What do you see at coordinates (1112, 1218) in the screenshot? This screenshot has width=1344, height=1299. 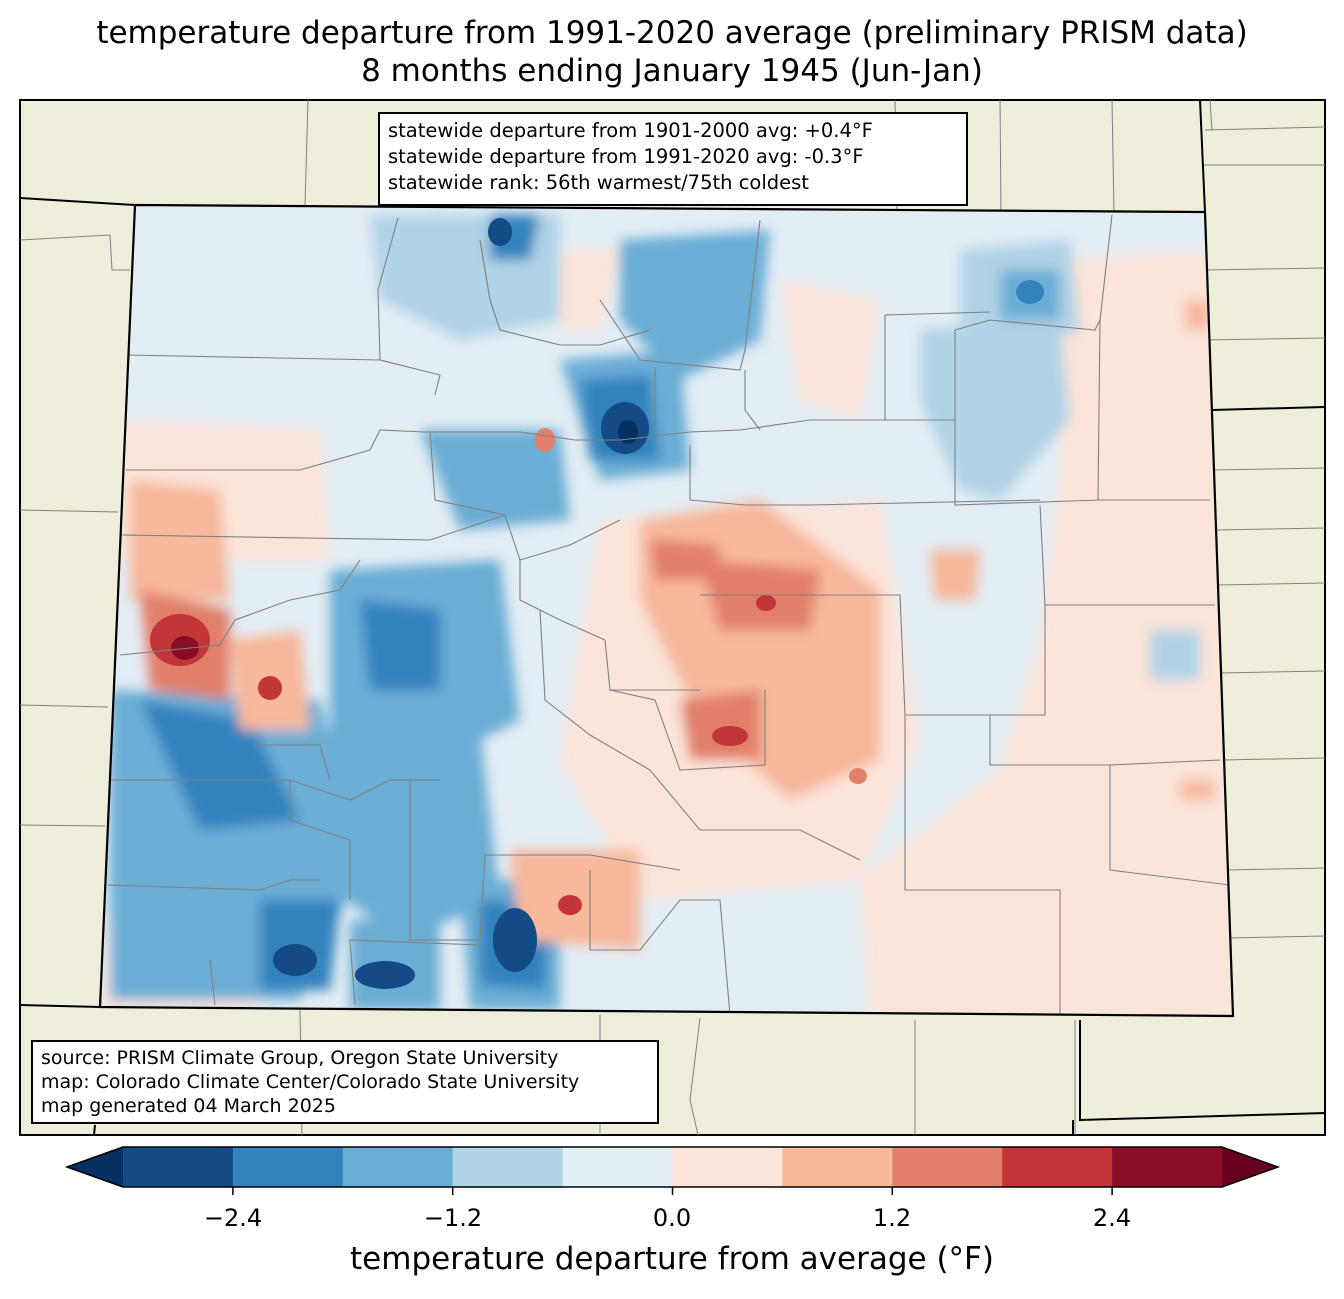 I see `colorbar-tick-label: 2.4` at bounding box center [1112, 1218].